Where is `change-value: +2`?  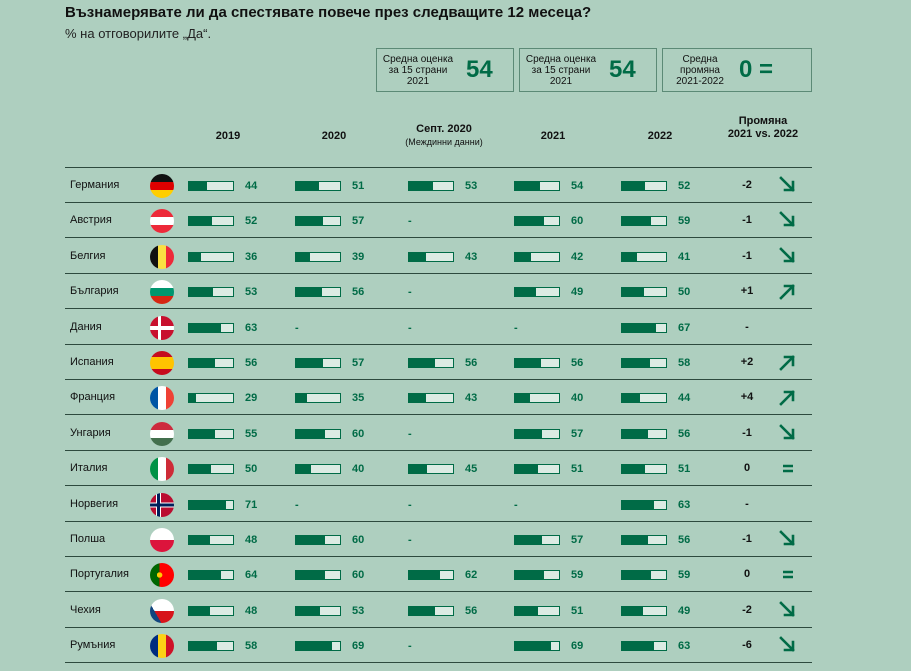
change-value: +2 is located at coordinates (747, 362).